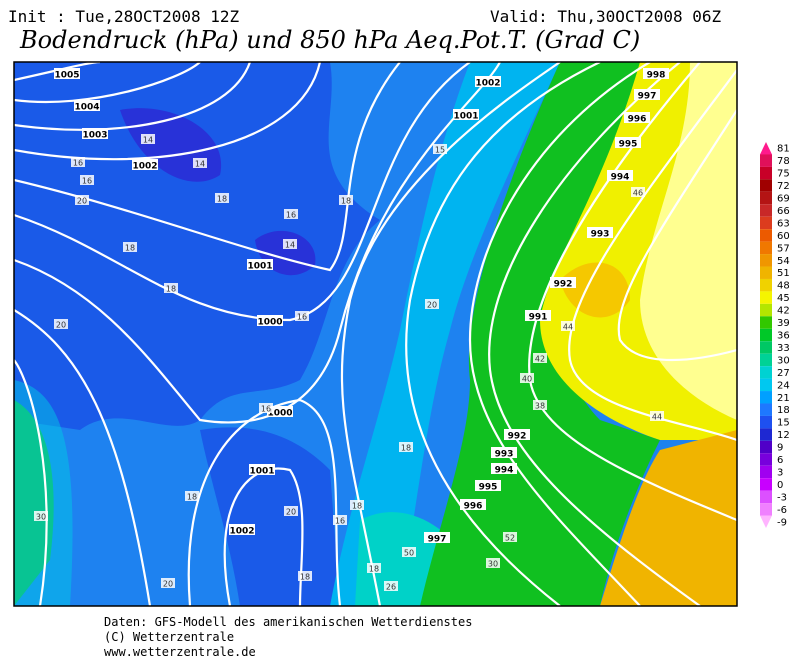  I want to click on theta-label: 42, so click(540, 359).